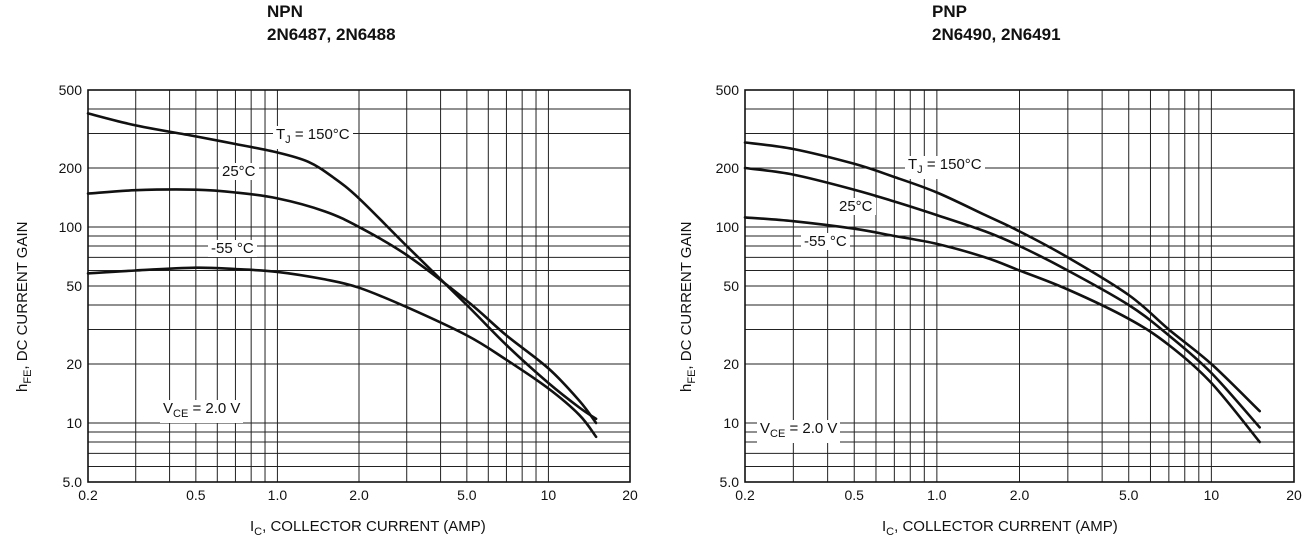  What do you see at coordinates (331, 34) in the screenshot?
I see `chart-subtitle: 2N6487, 2N6488` at bounding box center [331, 34].